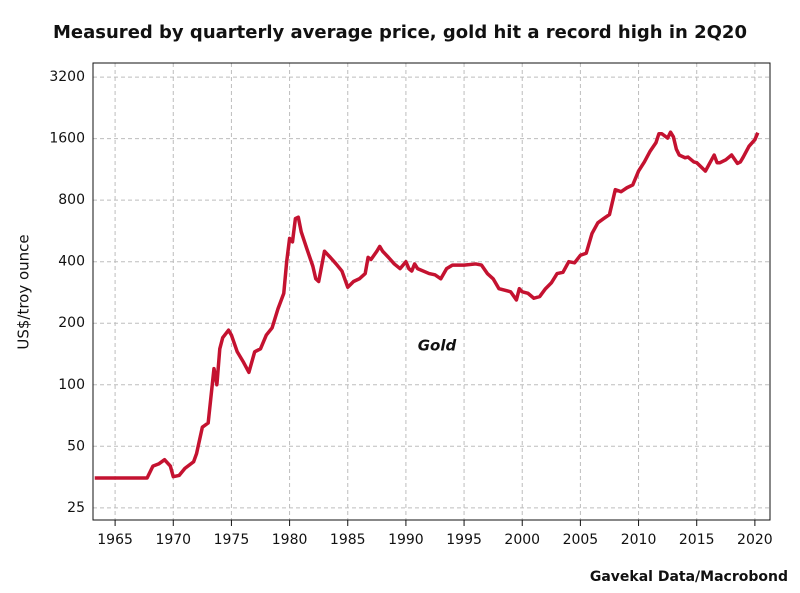 The width and height of the screenshot is (800, 593). What do you see at coordinates (24, 291) in the screenshot?
I see `y-axis-label: US$/troy ounce` at bounding box center [24, 291].